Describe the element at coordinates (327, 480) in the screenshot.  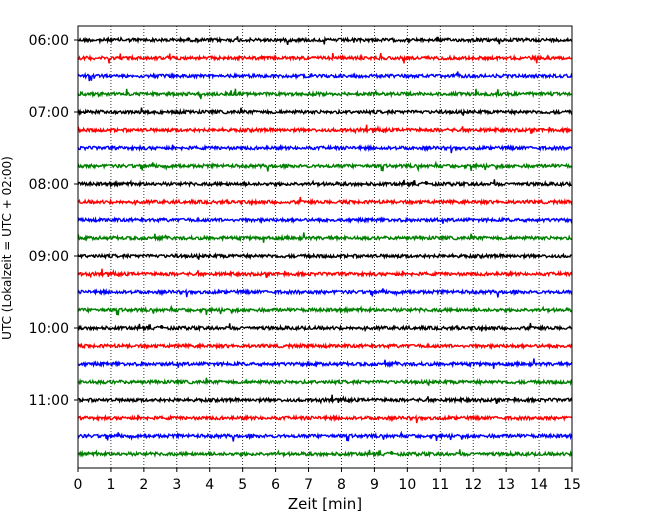
I see `x-axis-ticks: 0 1 2 3 4 5 6 7 8 9 10 11 12 13 14 15` at that location.